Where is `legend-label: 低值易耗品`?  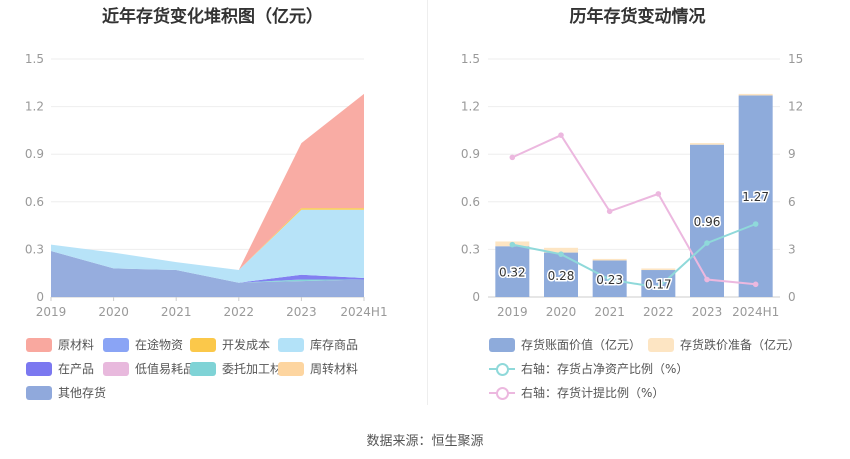 legend-label: 低值易耗品 is located at coordinates (165, 369).